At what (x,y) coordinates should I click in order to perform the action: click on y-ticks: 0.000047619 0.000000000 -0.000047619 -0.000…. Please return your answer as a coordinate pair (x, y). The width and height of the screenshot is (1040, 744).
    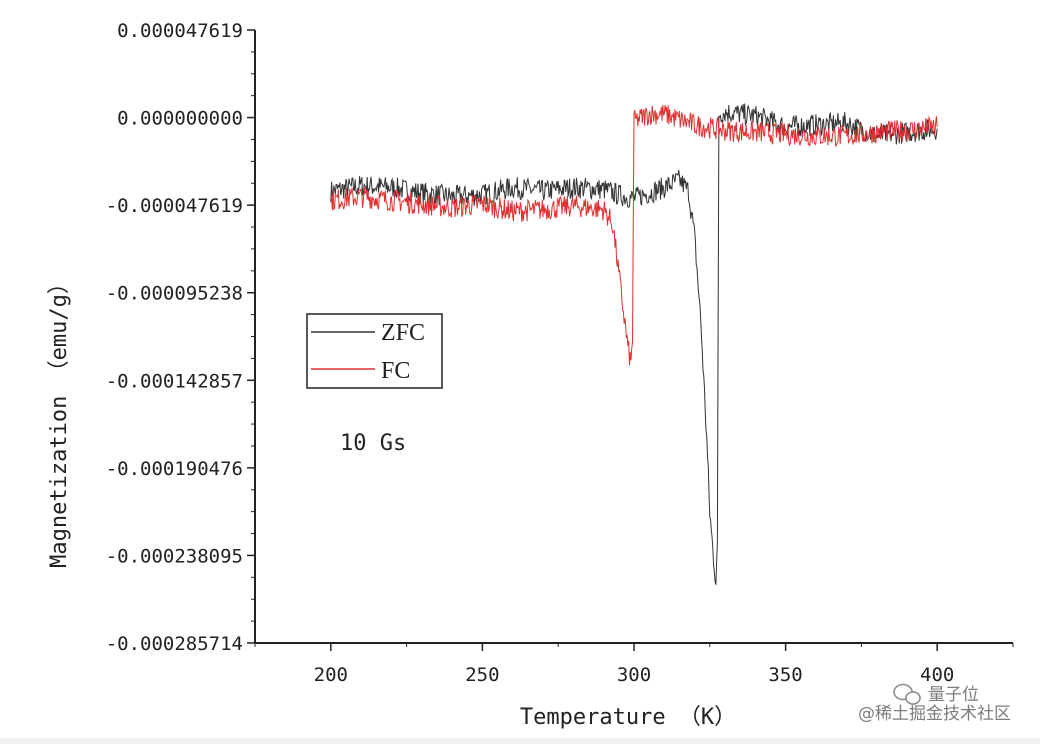
    Looking at the image, I should click on (180, 337).